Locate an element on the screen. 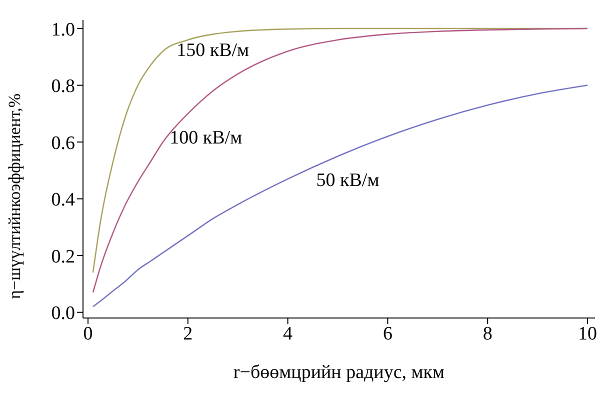 The image size is (609, 406). y-tick-label: 0.2 is located at coordinates (63, 257).